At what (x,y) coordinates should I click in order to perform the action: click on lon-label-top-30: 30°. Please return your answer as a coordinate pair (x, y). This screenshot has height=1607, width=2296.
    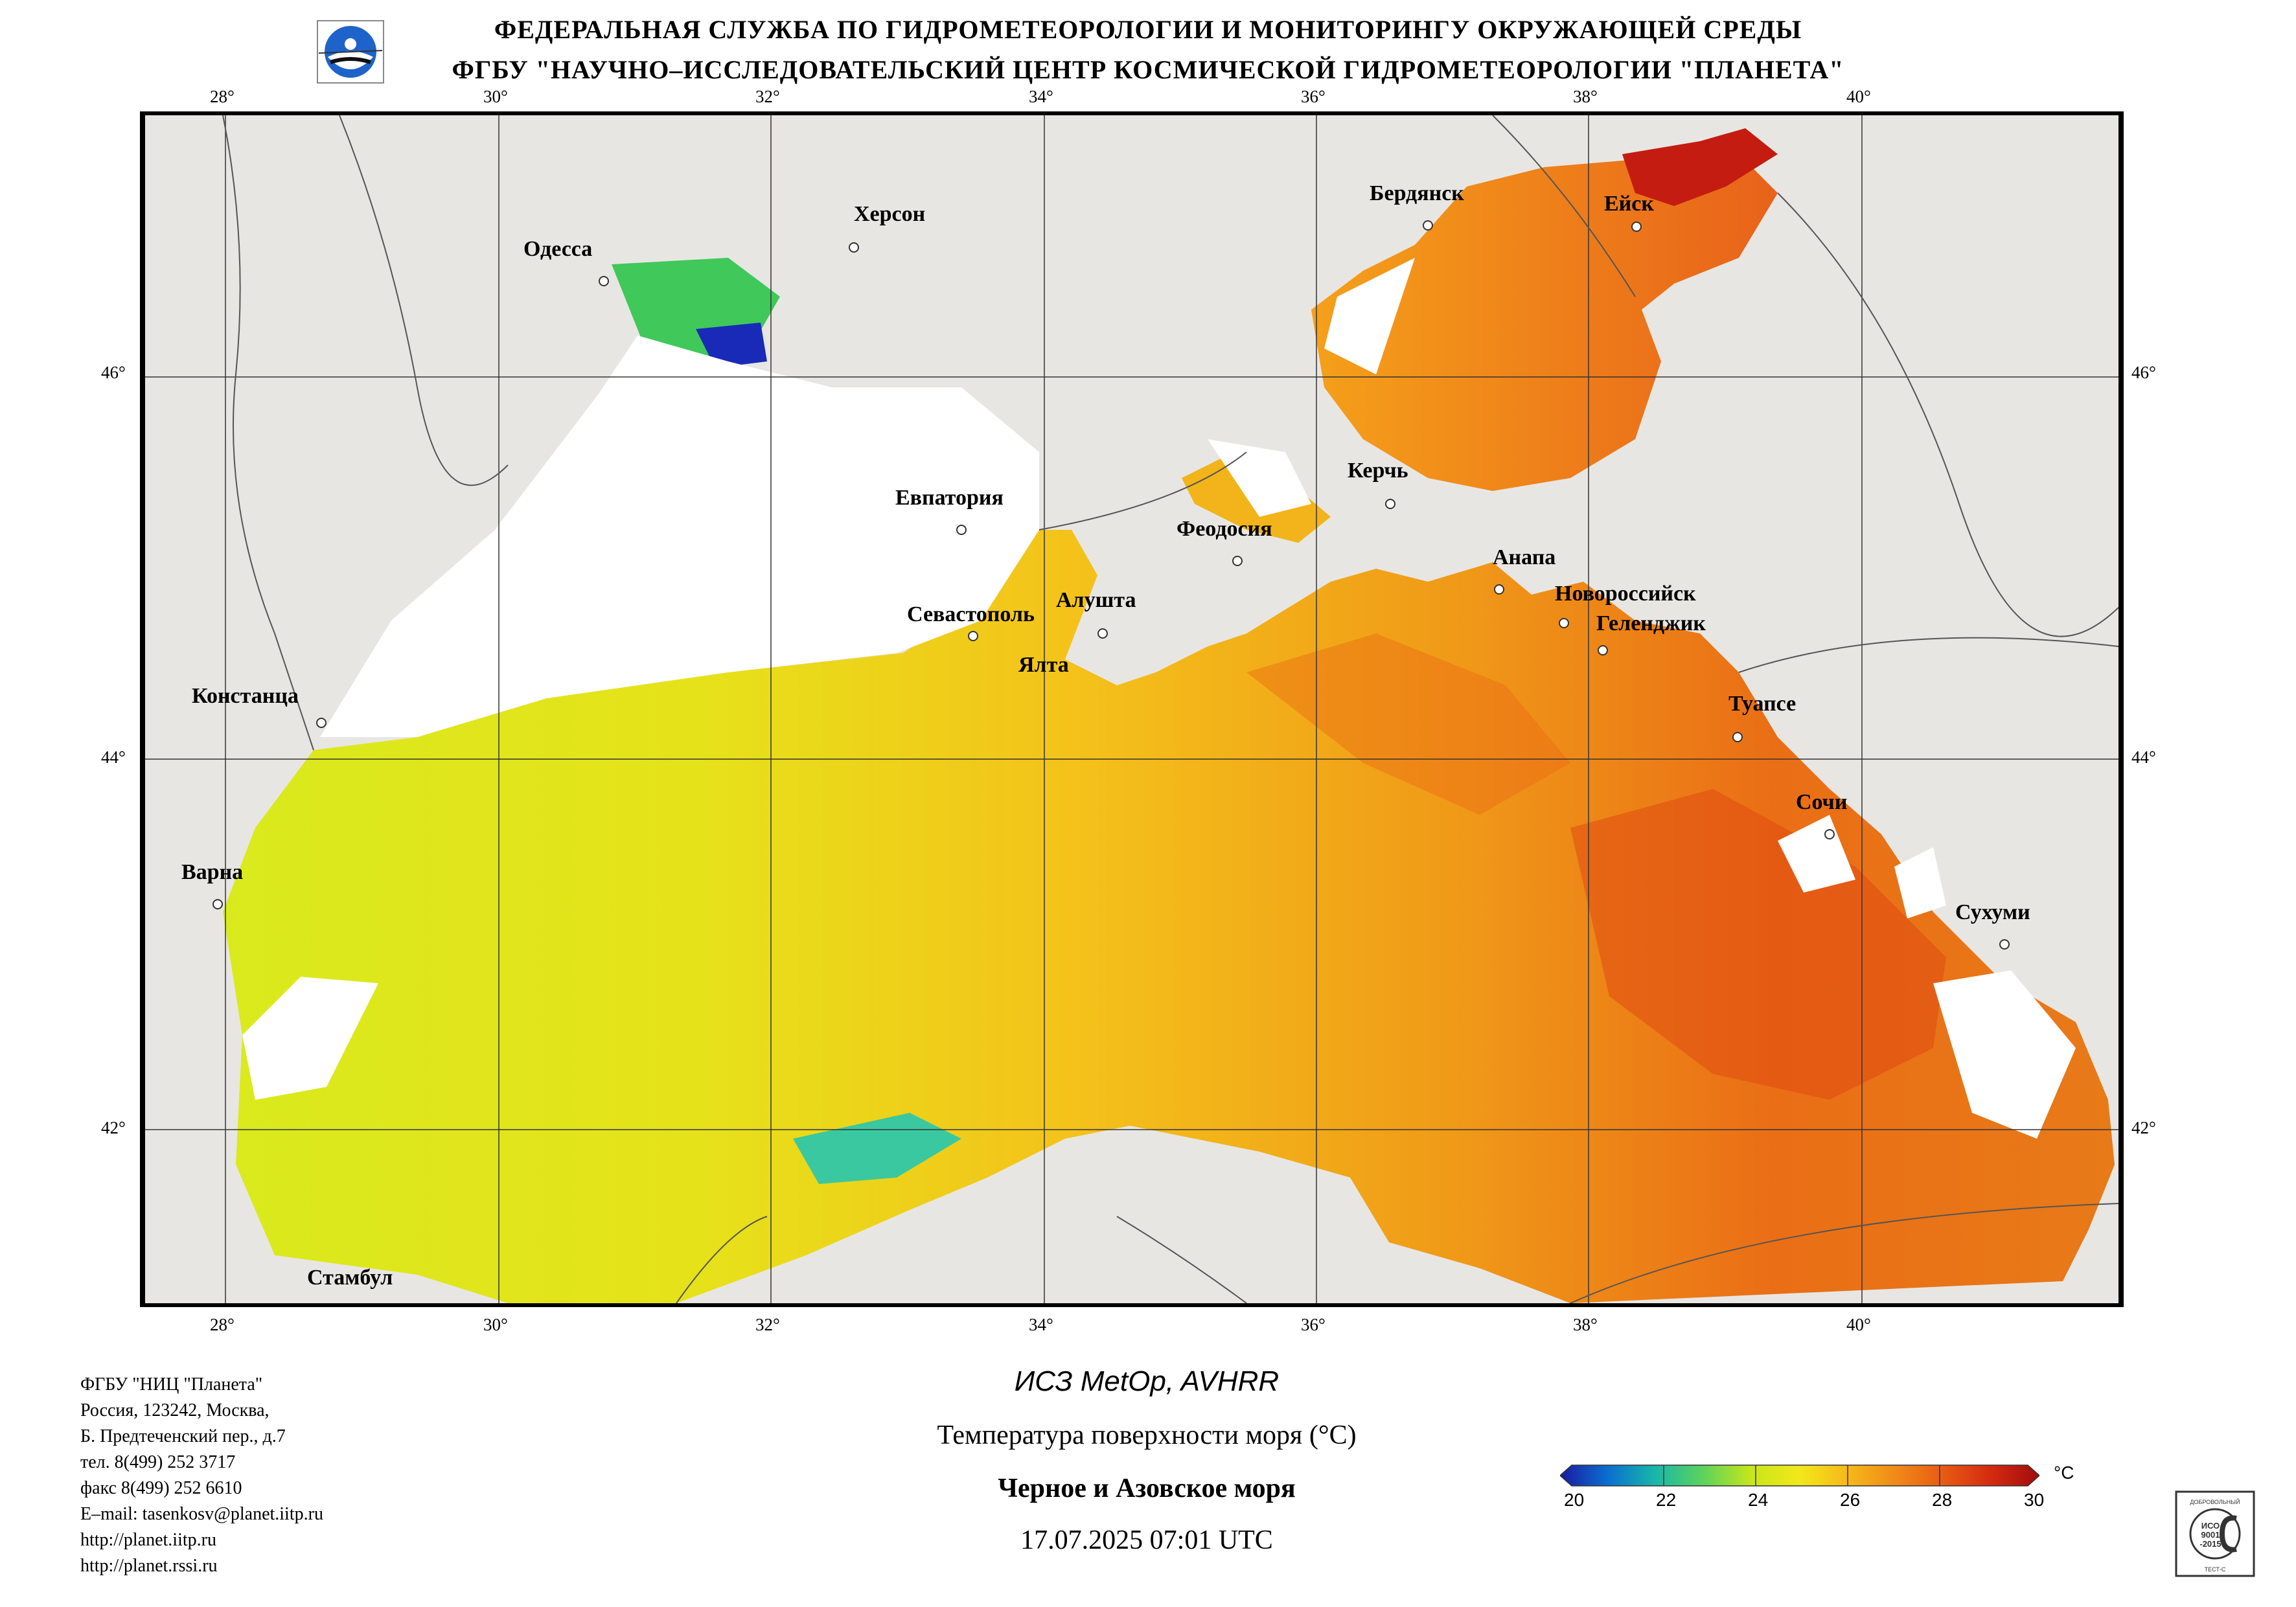
    Looking at the image, I should click on (495, 96).